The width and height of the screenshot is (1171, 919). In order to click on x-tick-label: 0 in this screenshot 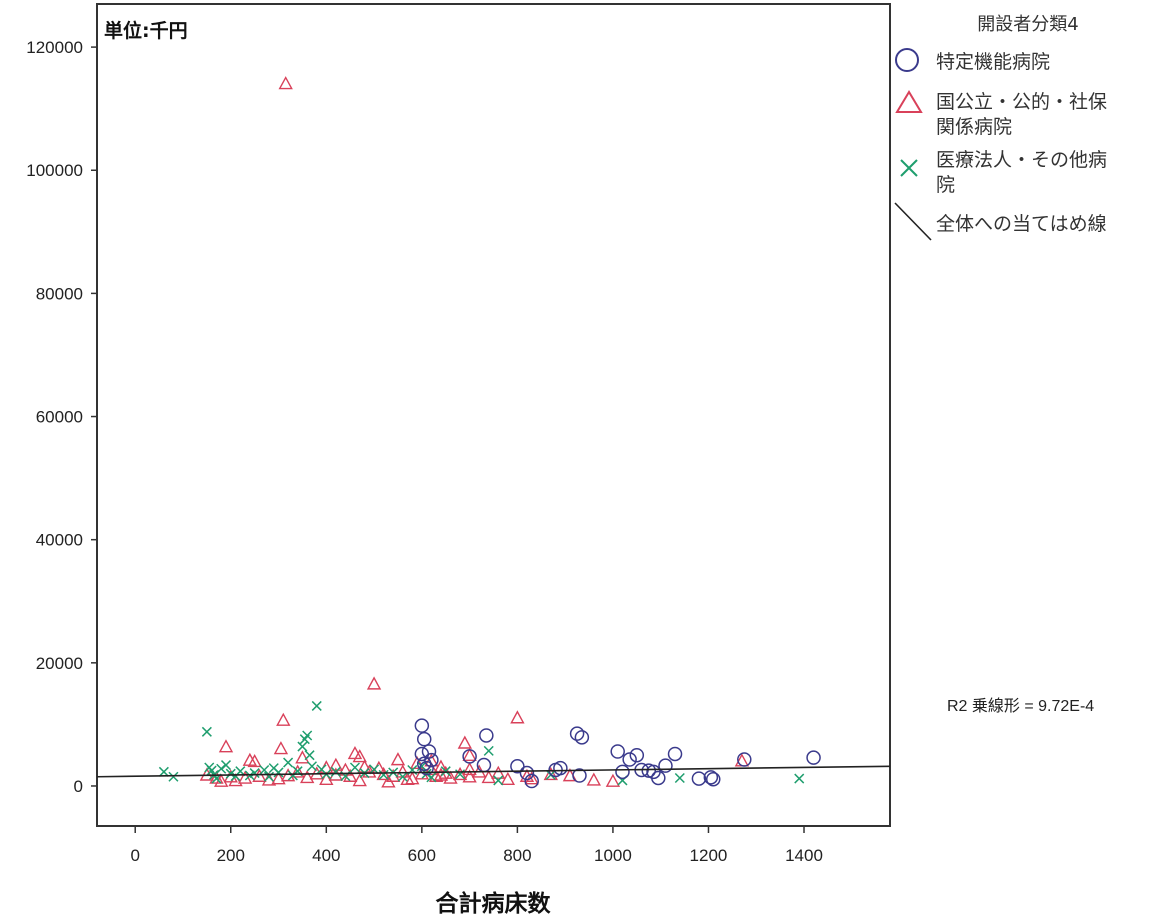, I will do `click(134, 855)`.